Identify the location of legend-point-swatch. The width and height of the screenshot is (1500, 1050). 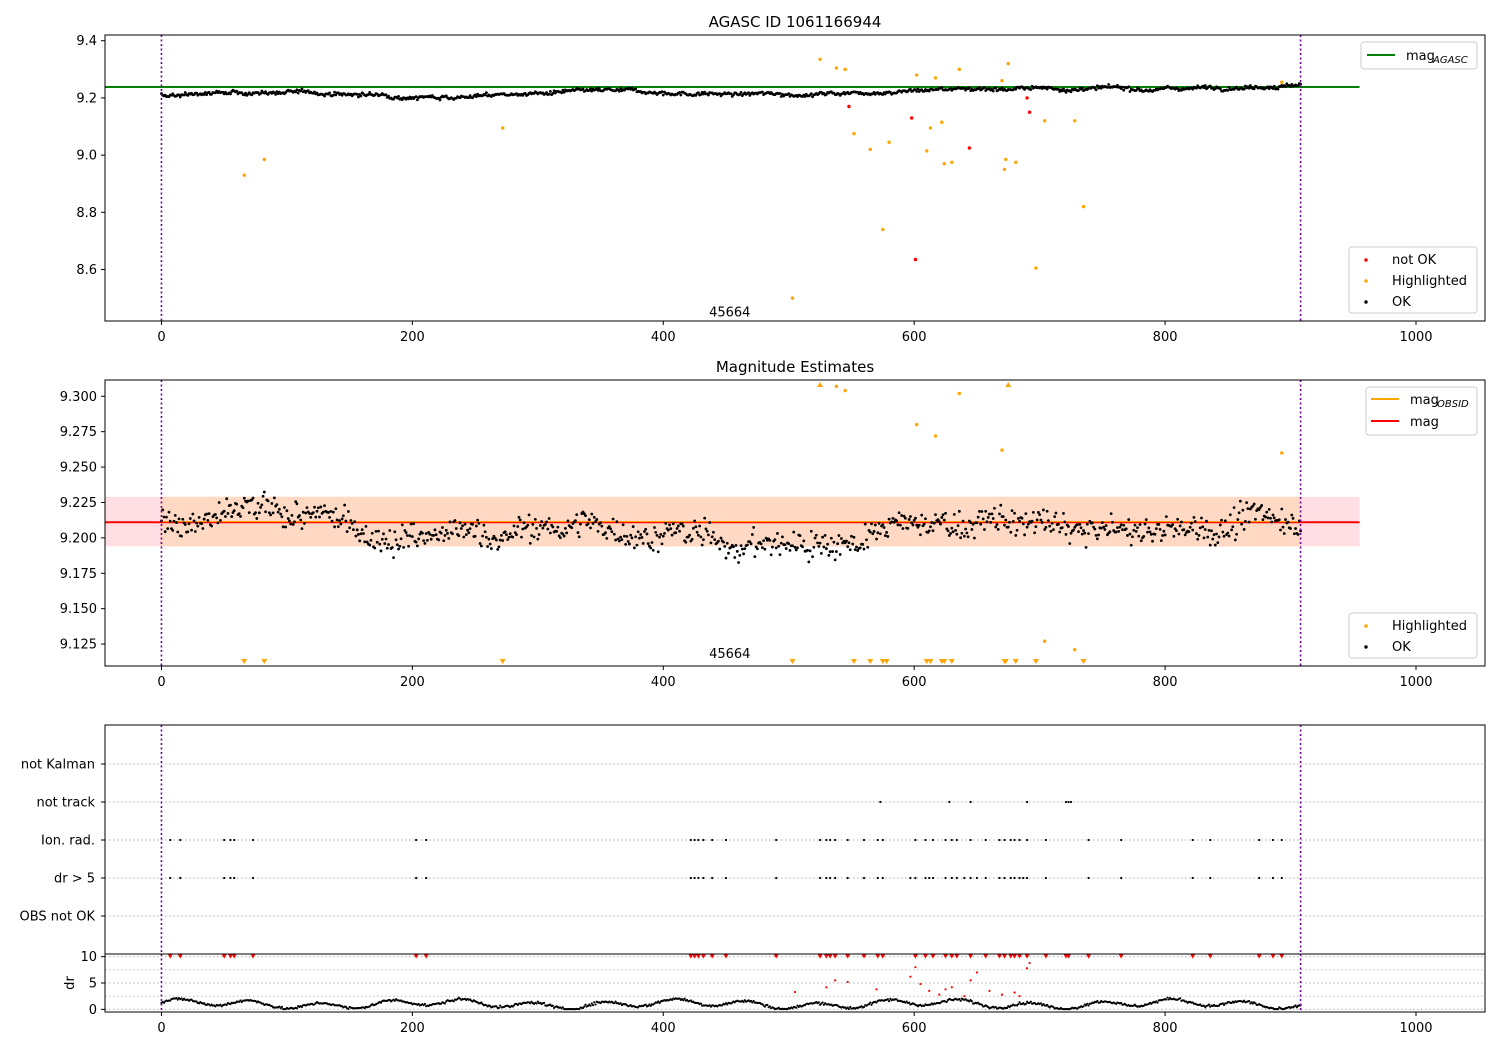
(1366, 626).